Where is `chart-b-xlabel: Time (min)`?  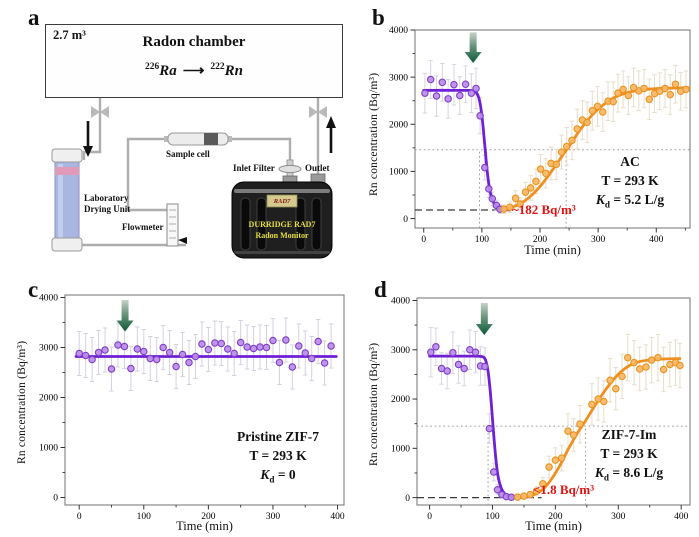
chart-b-xlabel: Time (min) is located at coordinates (552, 250).